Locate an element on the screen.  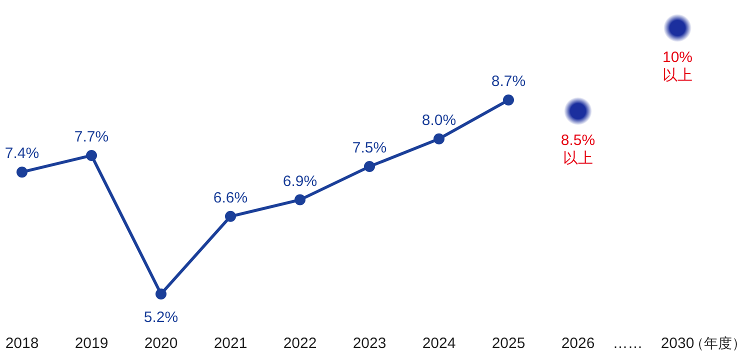
x-tick-label: 2023 is located at coordinates (369, 343).